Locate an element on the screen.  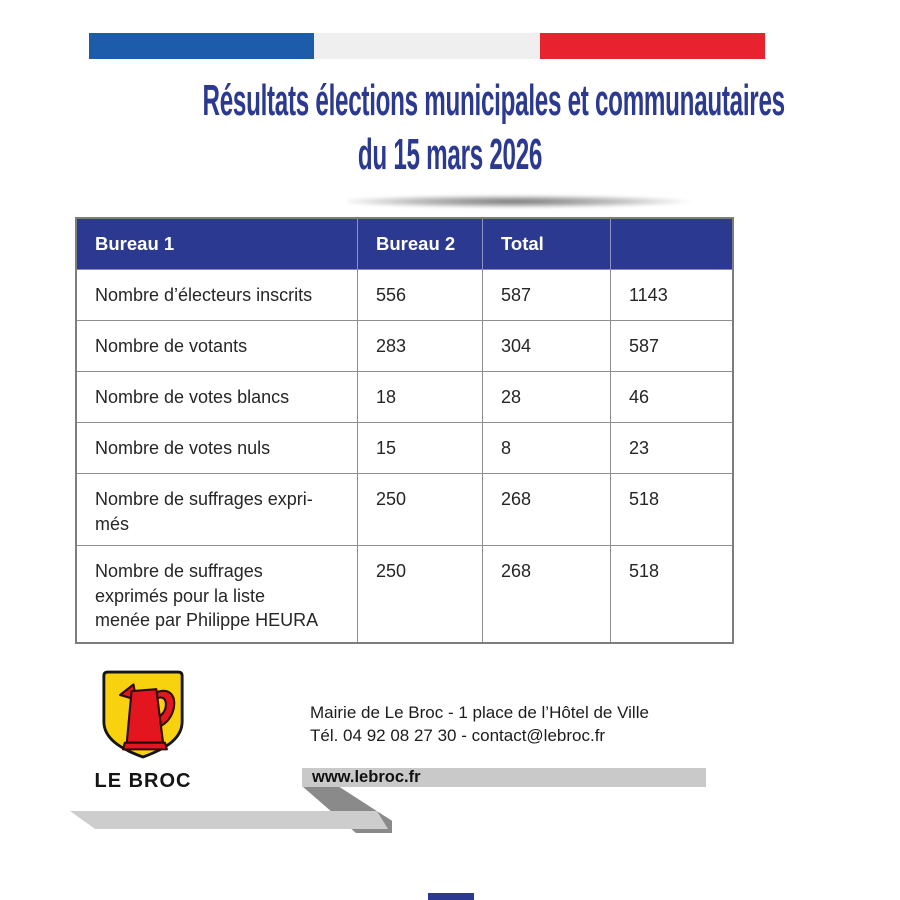
flag-red-stripe is located at coordinates (652, 46).